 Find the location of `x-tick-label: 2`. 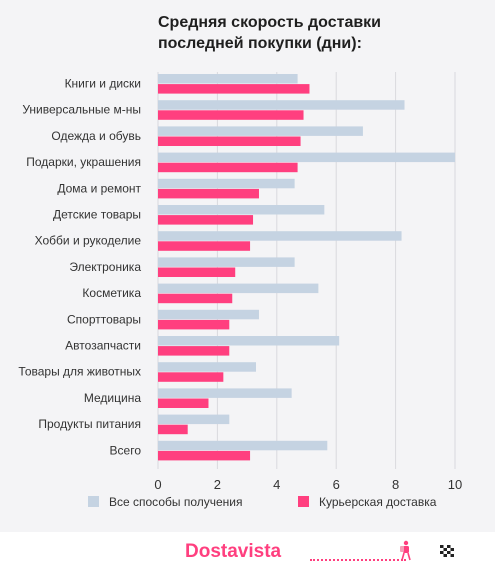

x-tick-label: 2 is located at coordinates (217, 484).